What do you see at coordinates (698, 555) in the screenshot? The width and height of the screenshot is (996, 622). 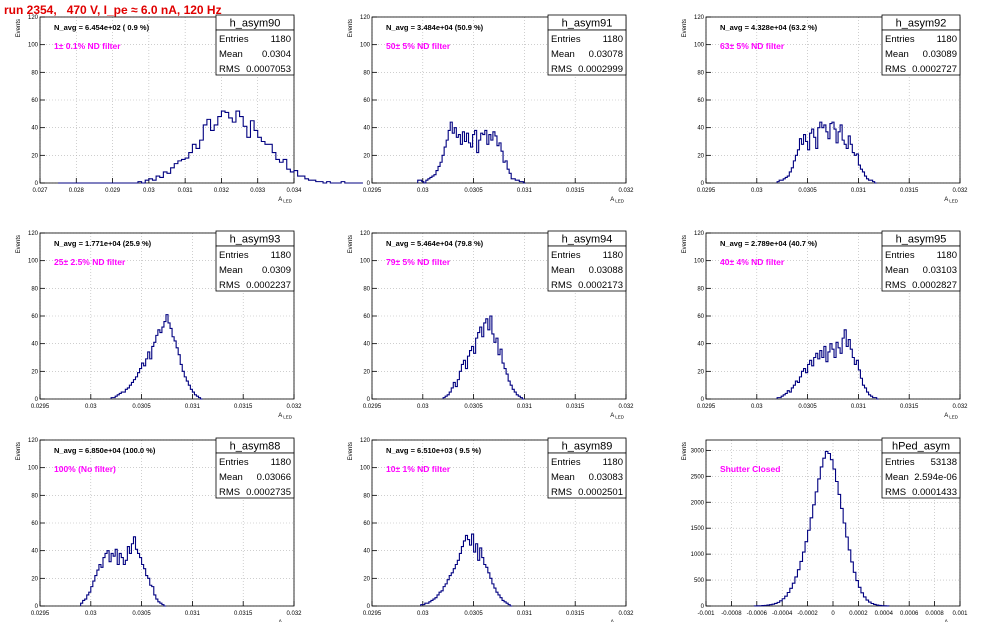 I see `y-tick-label: 1000` at bounding box center [698, 555].